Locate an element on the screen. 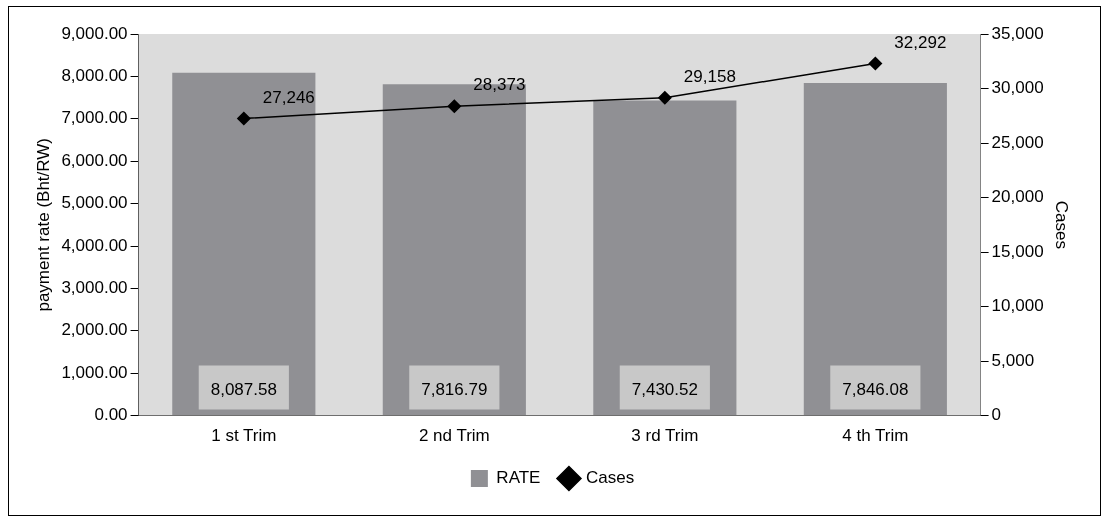 This screenshot has width=1105, height=519. x-tick-label: 3 rd Trim is located at coordinates (665, 436).